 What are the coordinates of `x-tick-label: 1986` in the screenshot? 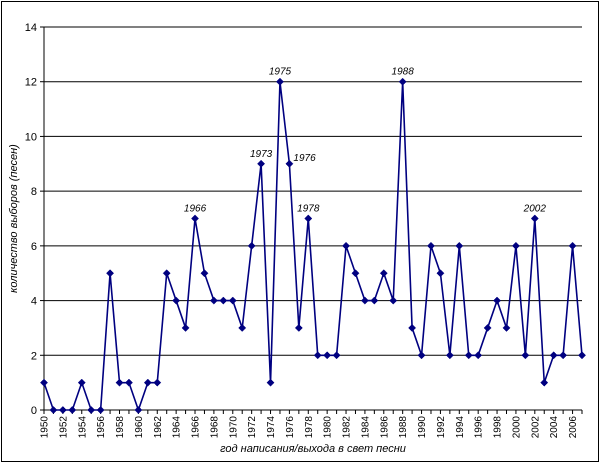 It's located at (384, 427).